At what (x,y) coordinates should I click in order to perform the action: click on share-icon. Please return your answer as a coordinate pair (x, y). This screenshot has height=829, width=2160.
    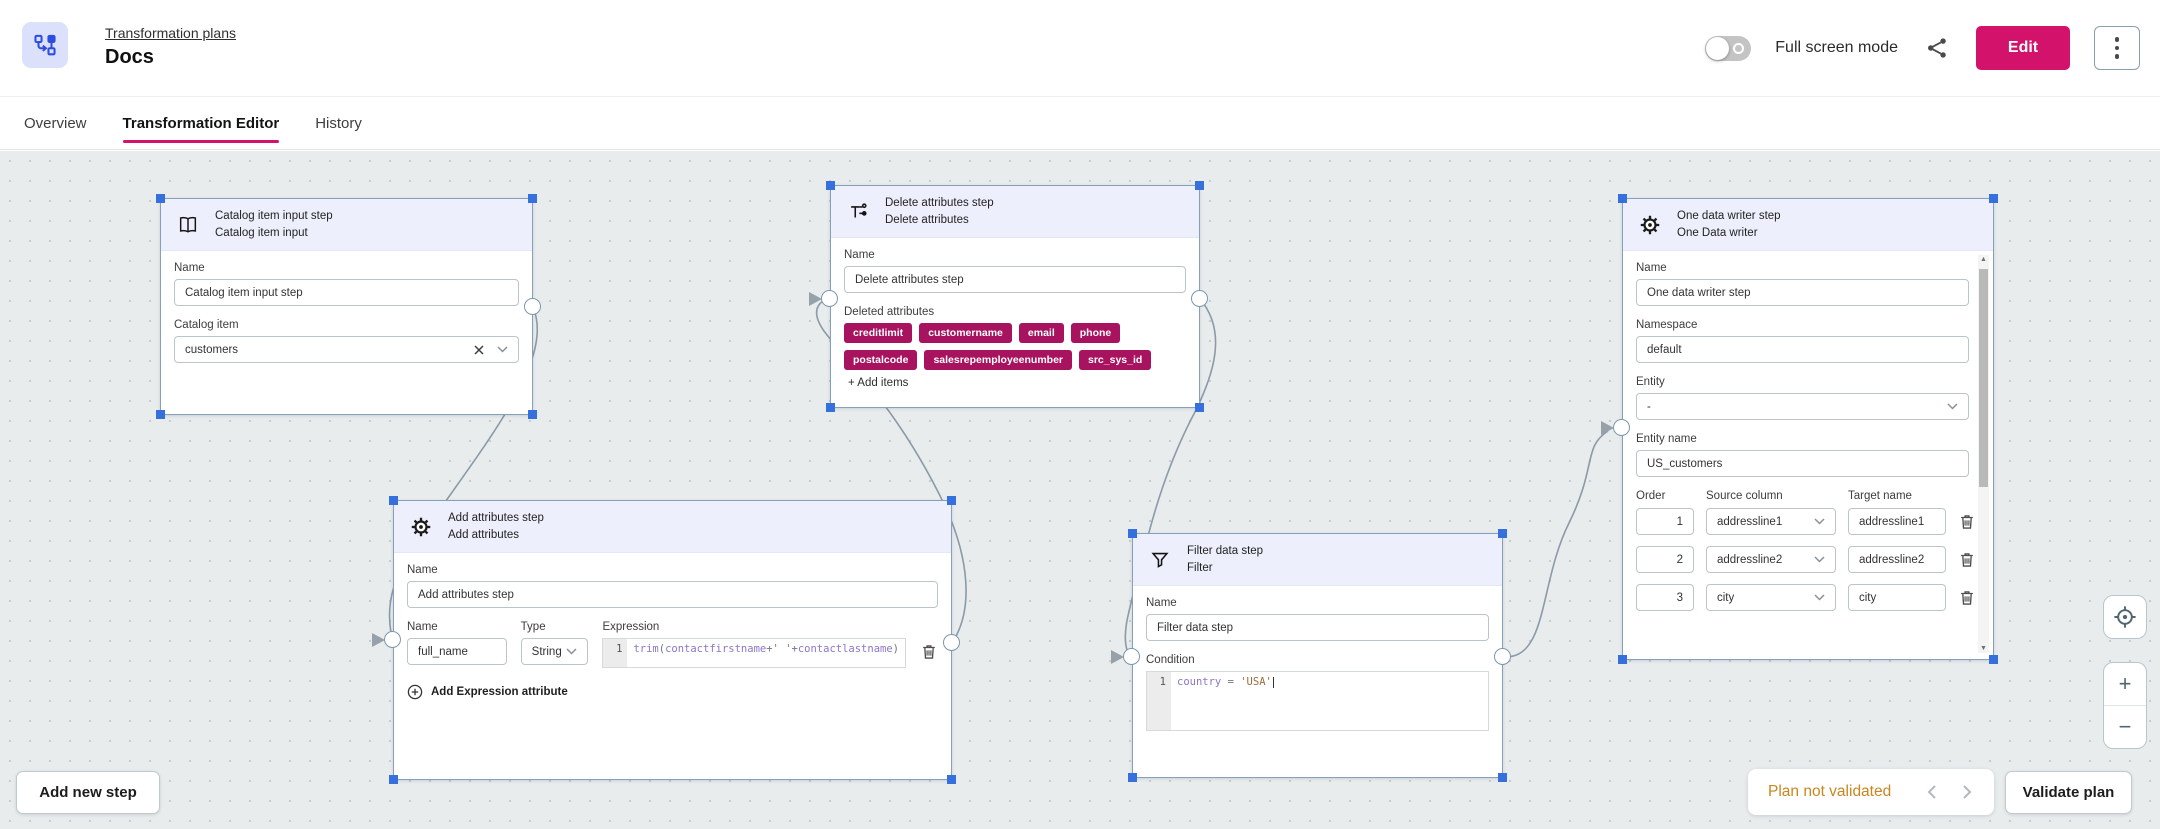
    Looking at the image, I should click on (1937, 48).